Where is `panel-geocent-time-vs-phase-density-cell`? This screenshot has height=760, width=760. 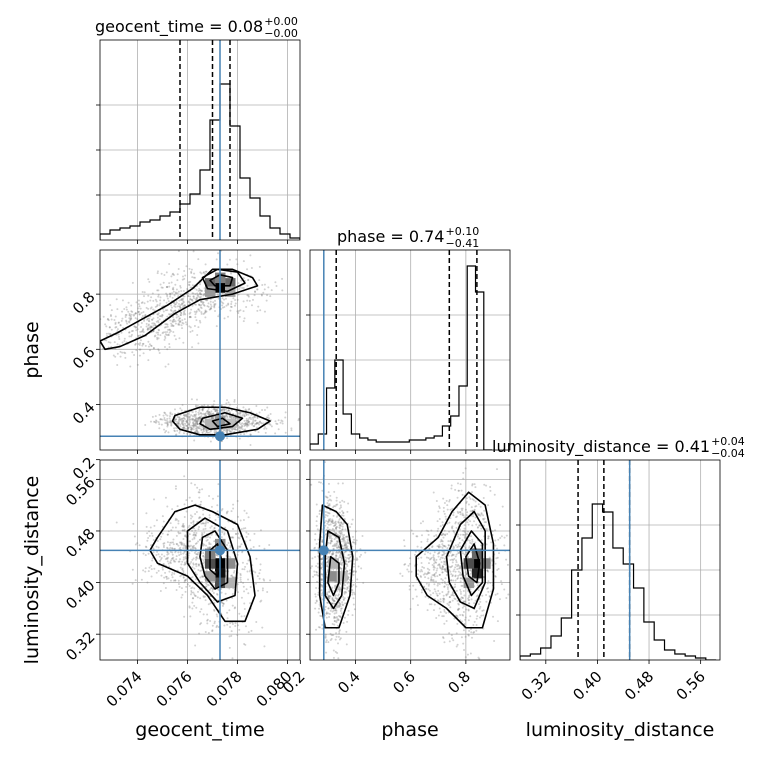 panel-geocent-time-vs-phase-density-cell is located at coordinates (210, 424).